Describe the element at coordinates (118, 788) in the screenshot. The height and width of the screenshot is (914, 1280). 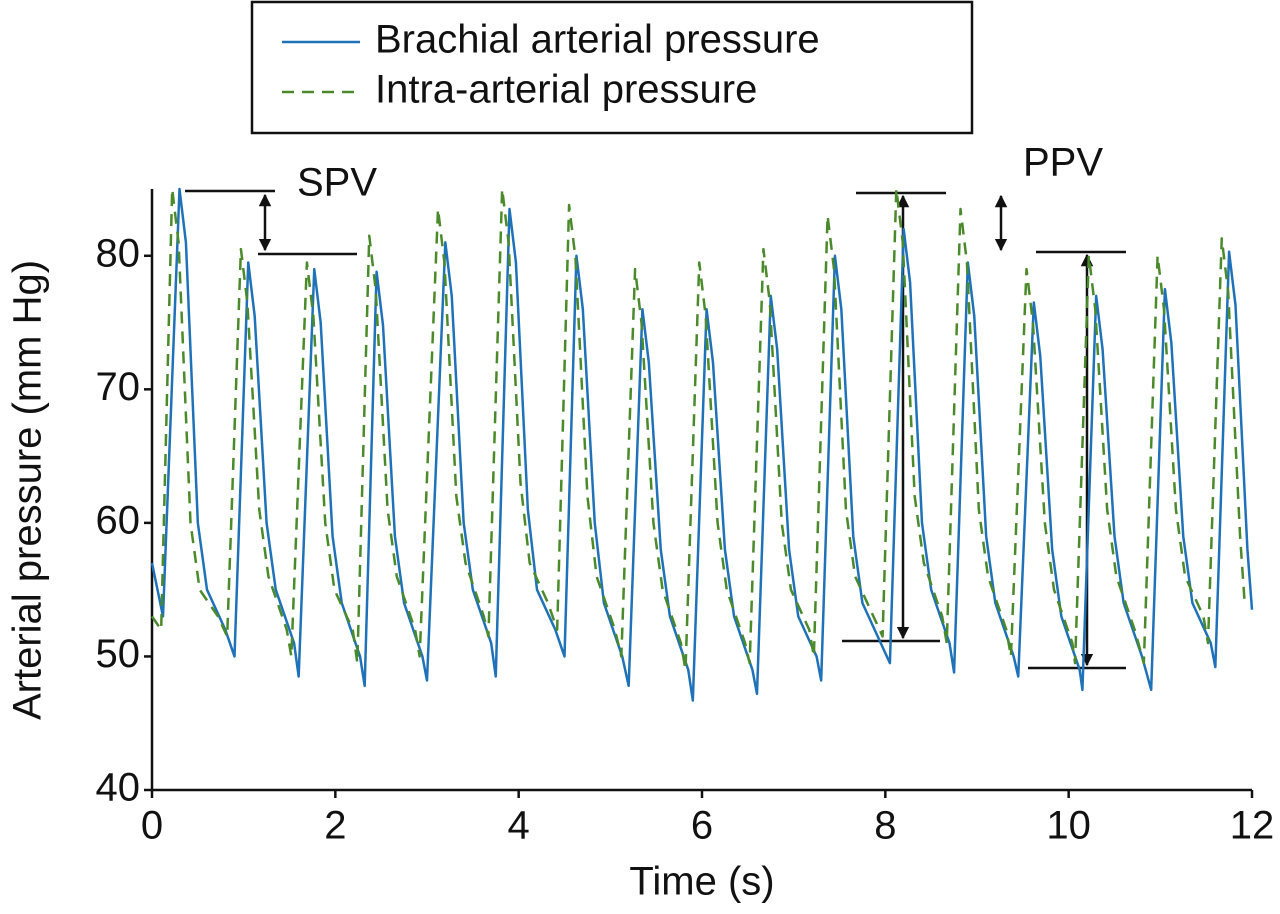
I see `y-tick-label: 40` at that location.